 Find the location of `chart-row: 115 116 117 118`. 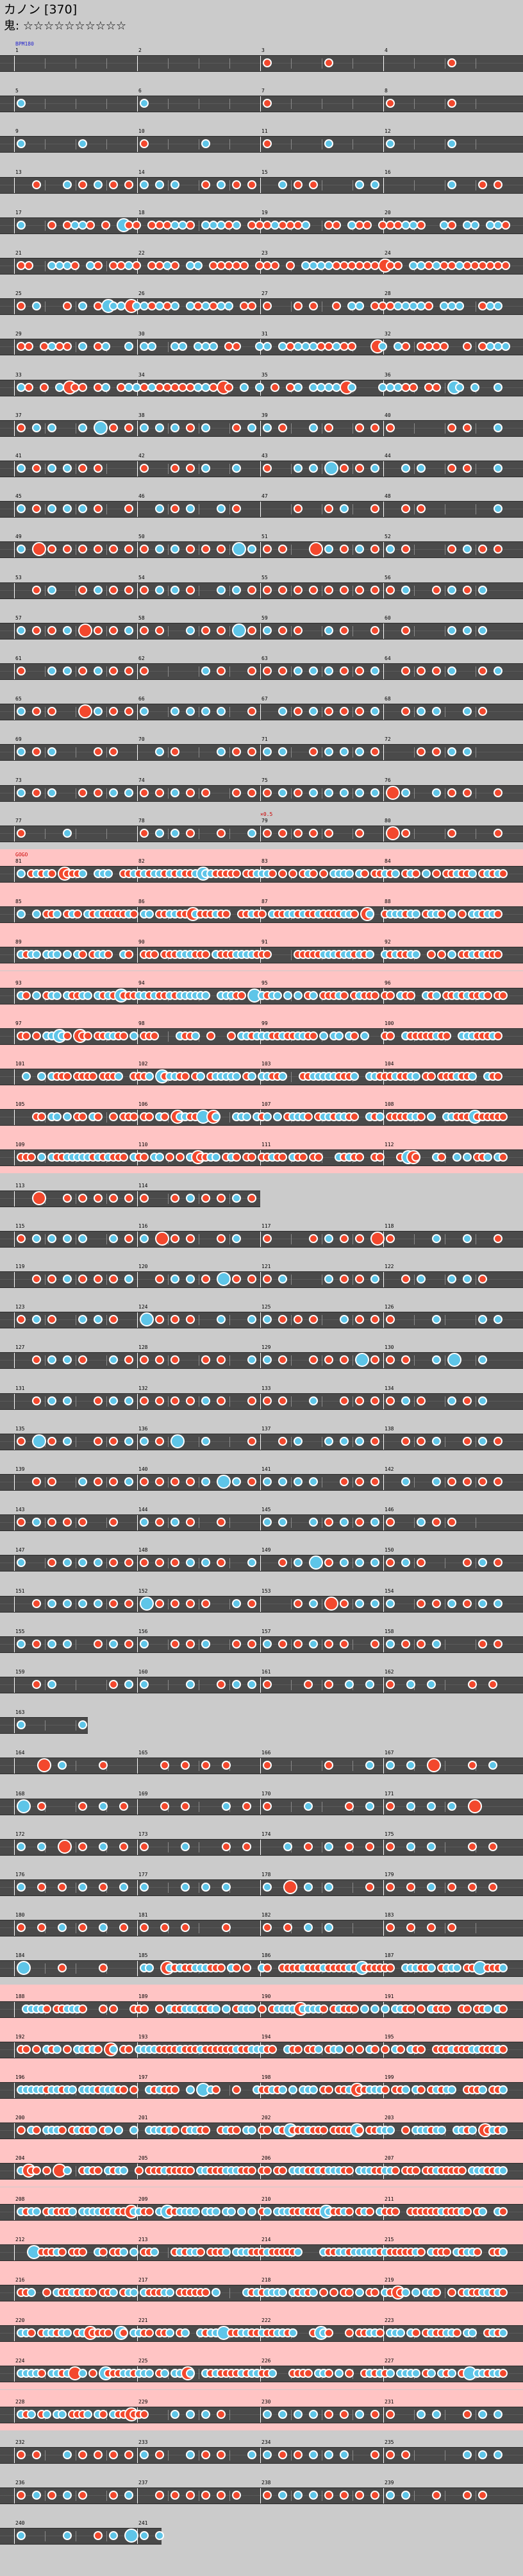

chart-row: 115 116 117 118 is located at coordinates (261, 1234).